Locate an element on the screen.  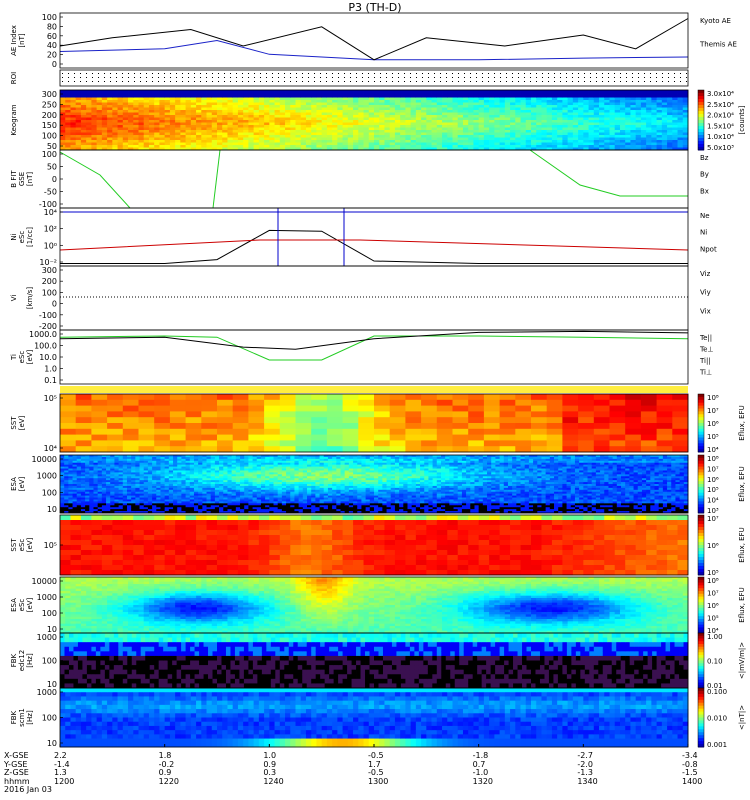
bfit-ylabel: B FIT is located at coordinates (14, 179).